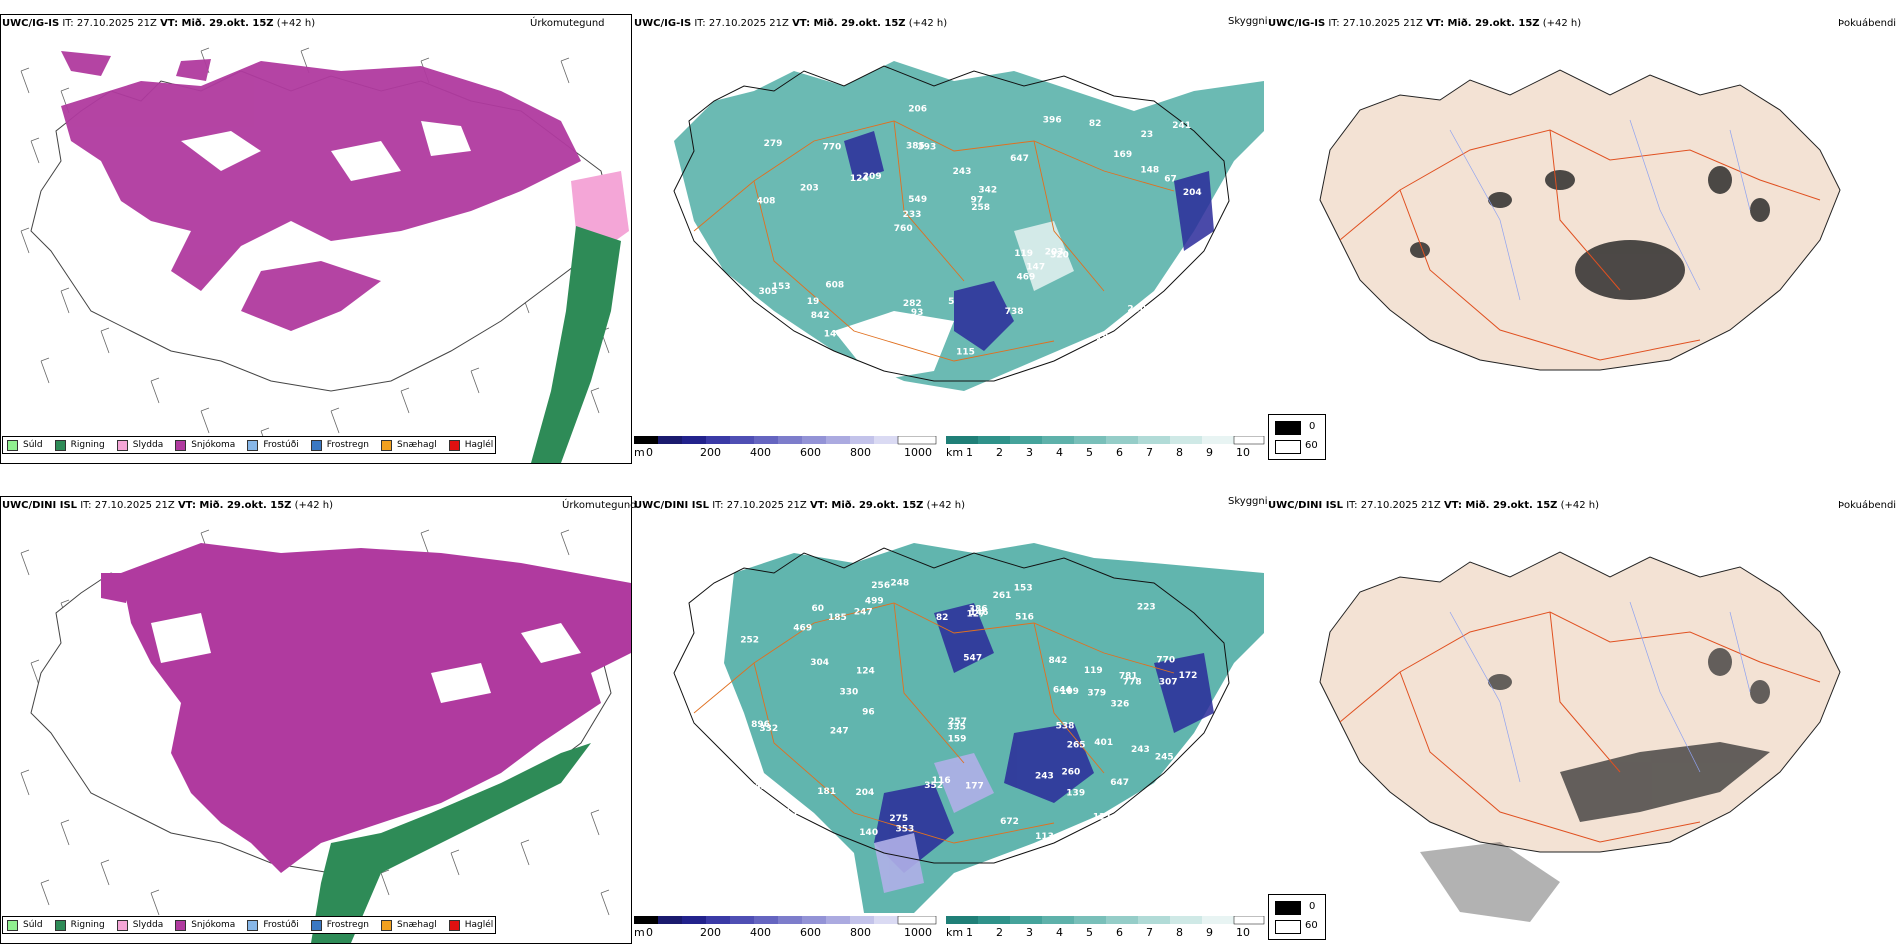  Describe the element at coordinates (785, 920) in the screenshot. I see `height-colorbar-bot` at that location.